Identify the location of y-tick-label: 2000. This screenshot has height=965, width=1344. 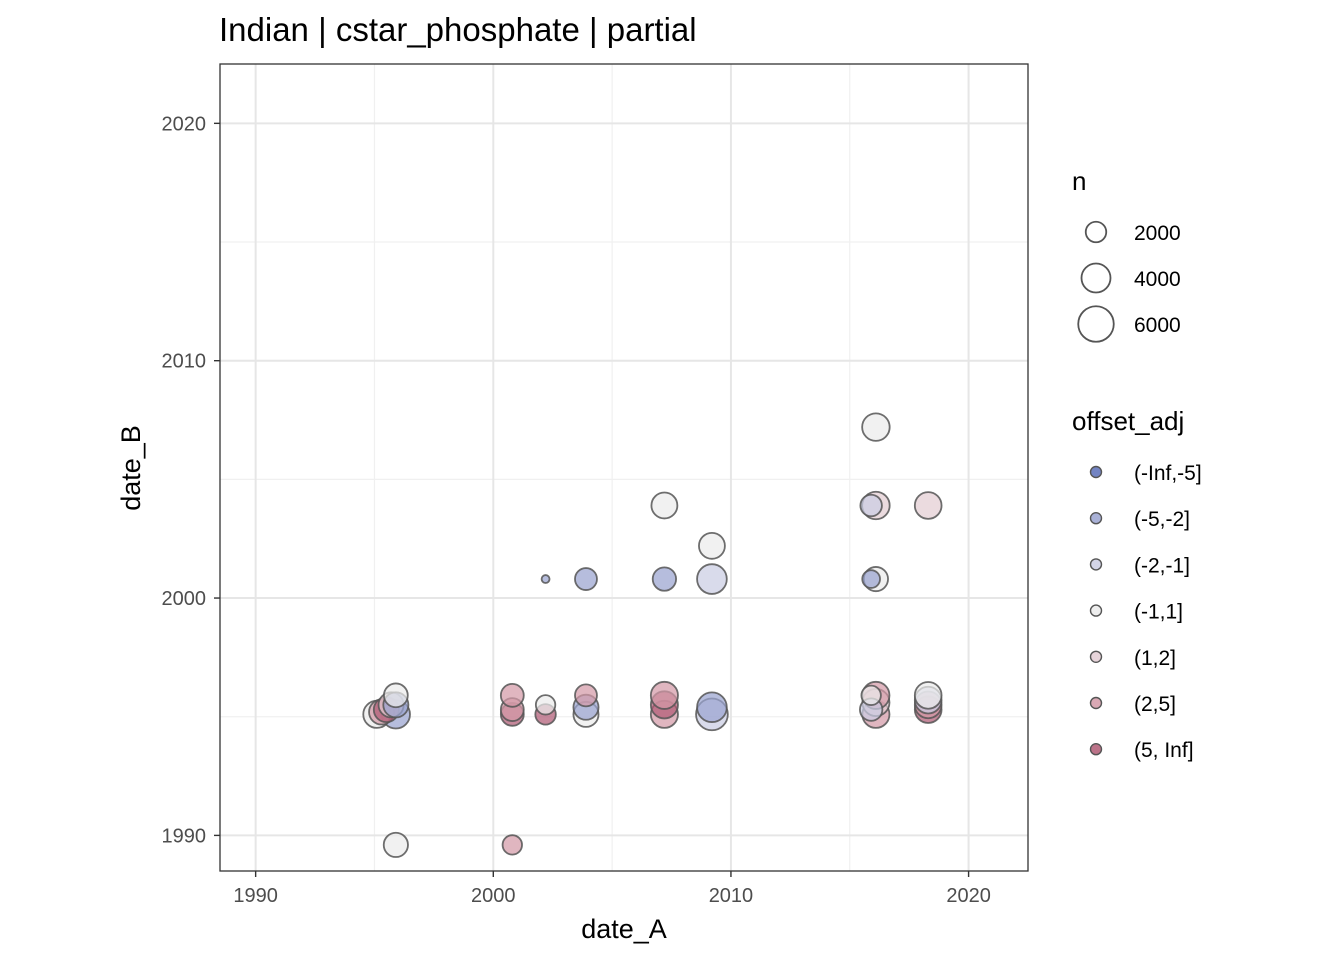
(184, 599).